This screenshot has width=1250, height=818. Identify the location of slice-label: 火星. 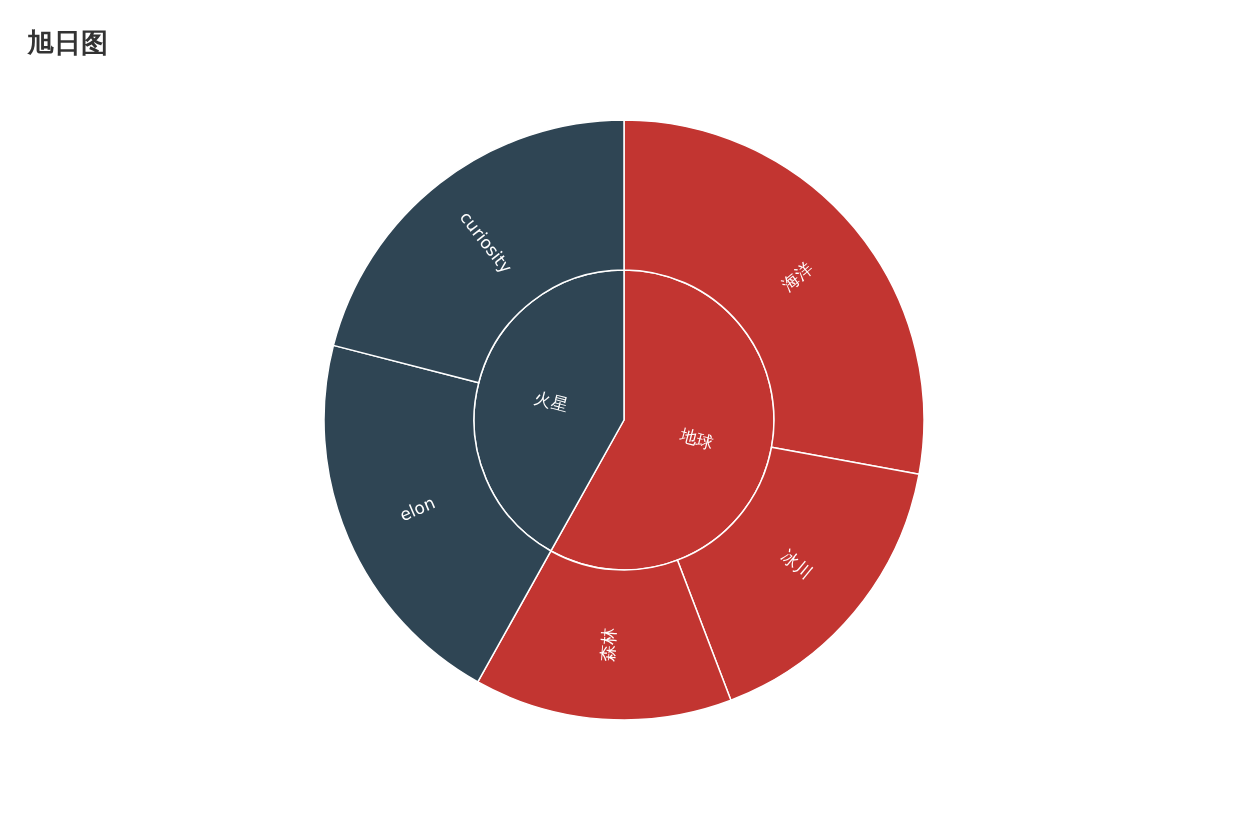
(551, 401).